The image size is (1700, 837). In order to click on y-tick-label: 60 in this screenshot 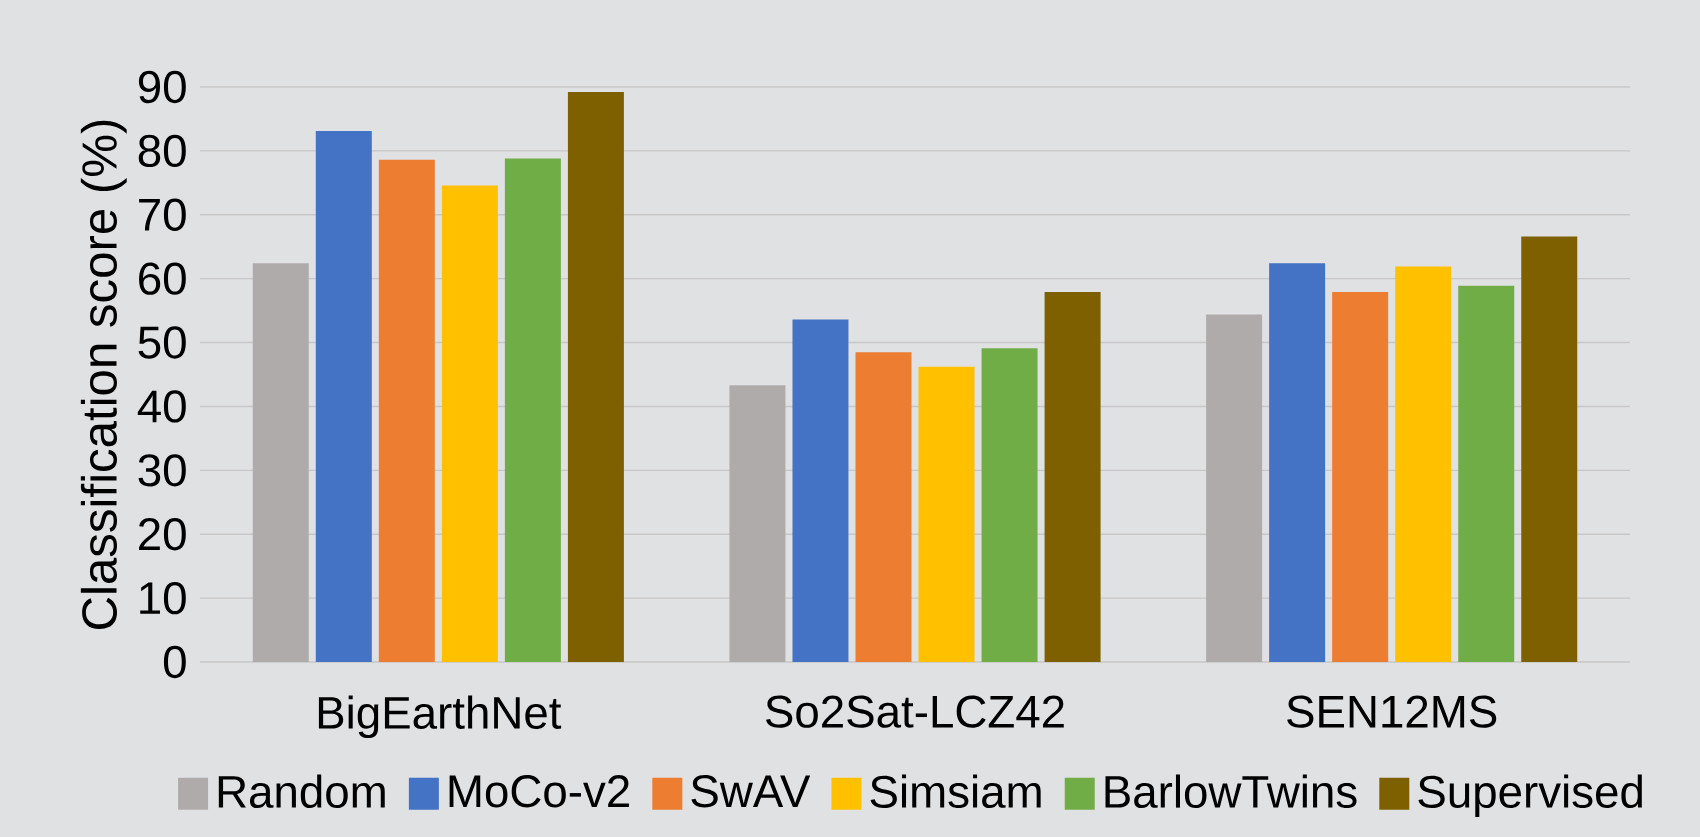, I will do `click(162, 278)`.